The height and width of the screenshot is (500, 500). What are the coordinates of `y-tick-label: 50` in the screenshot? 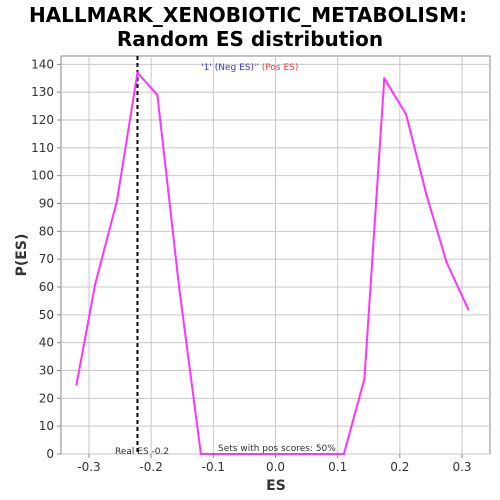 It's located at (46, 315).